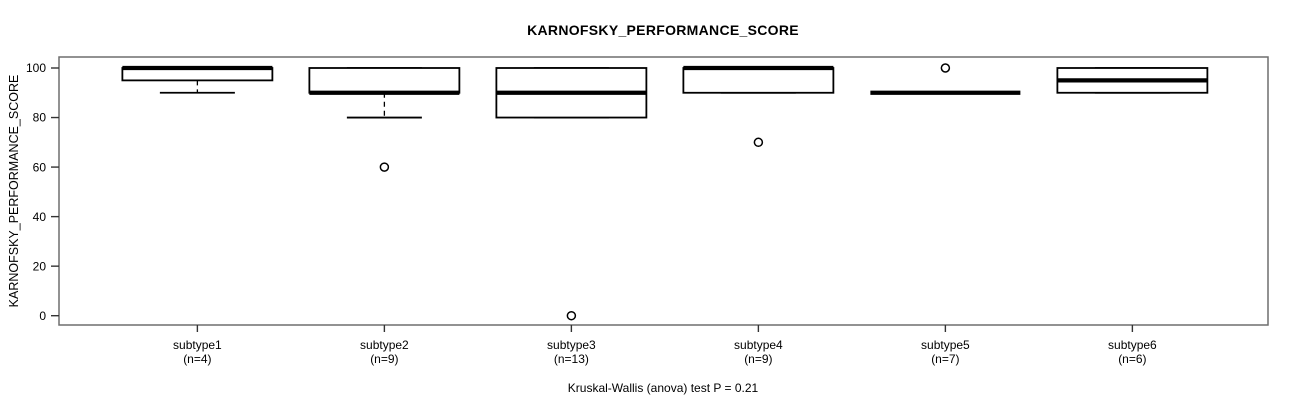 The height and width of the screenshot is (405, 1300). I want to click on y-tick-label: 20, so click(40, 266).